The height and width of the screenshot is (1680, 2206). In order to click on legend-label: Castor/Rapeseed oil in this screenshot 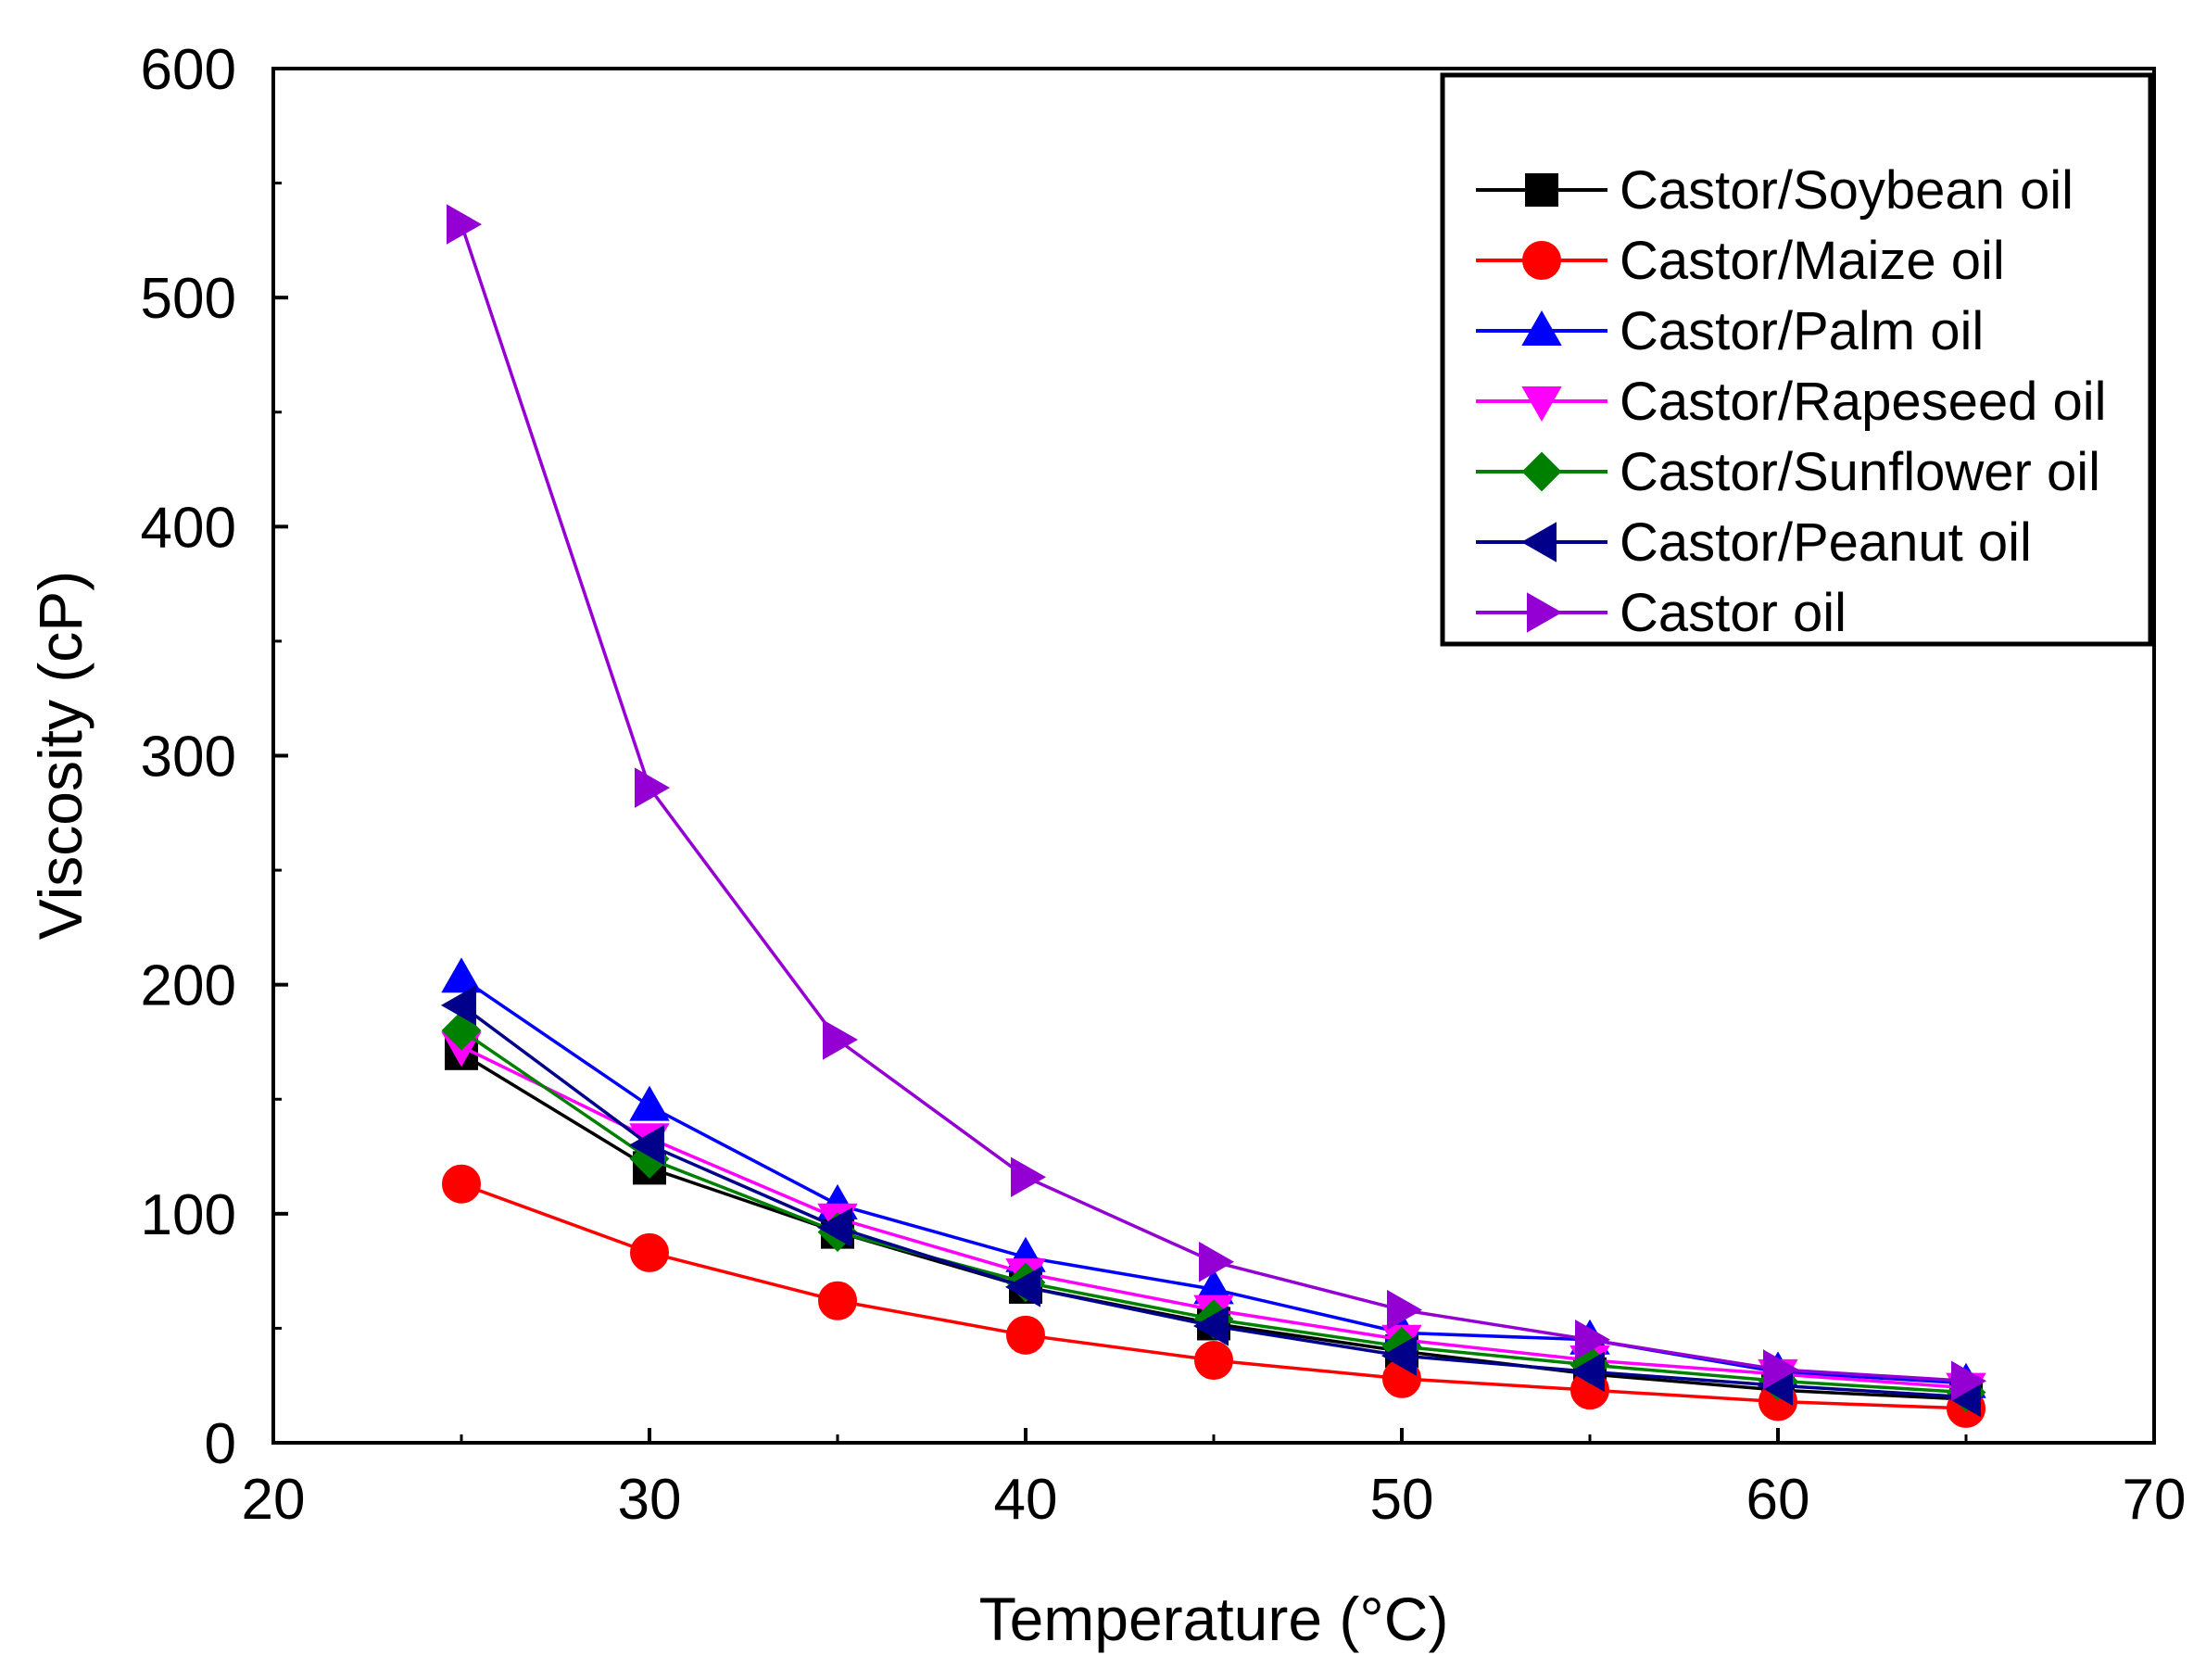, I will do `click(1863, 402)`.